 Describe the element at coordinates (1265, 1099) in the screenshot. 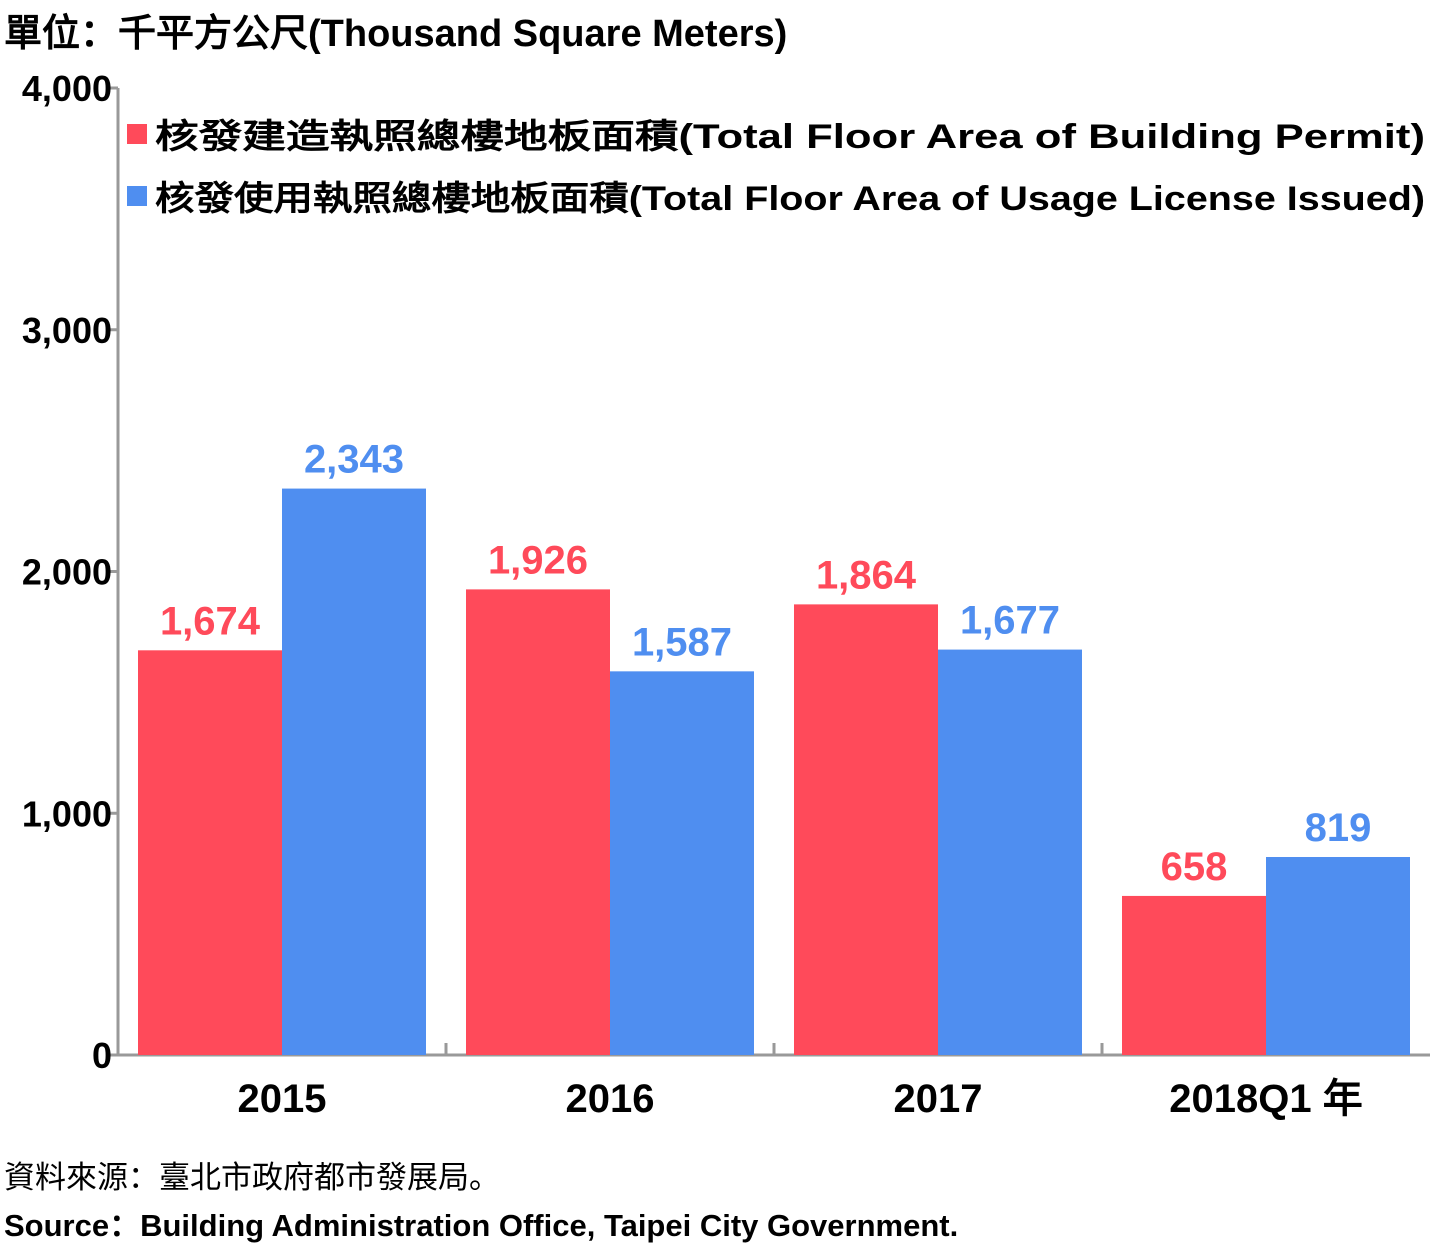

I see `x-tick-label: 2018Q1 年` at that location.